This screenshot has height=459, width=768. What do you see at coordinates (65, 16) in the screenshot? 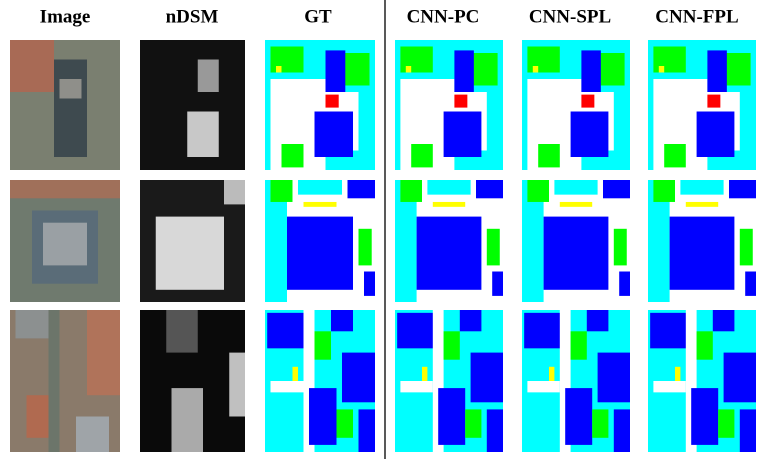
I see `column-header: Image` at bounding box center [65, 16].